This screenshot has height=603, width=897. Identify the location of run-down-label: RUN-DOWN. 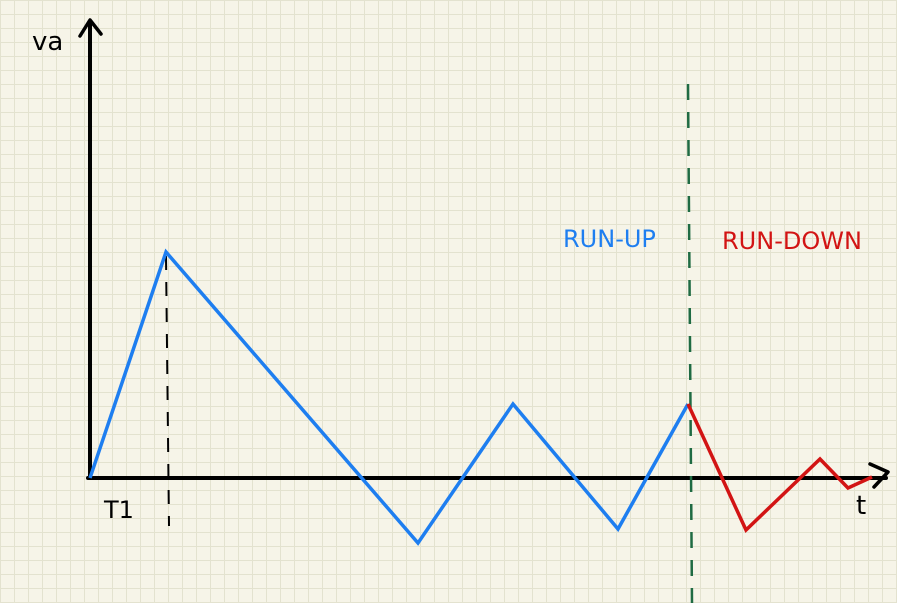
(792, 241).